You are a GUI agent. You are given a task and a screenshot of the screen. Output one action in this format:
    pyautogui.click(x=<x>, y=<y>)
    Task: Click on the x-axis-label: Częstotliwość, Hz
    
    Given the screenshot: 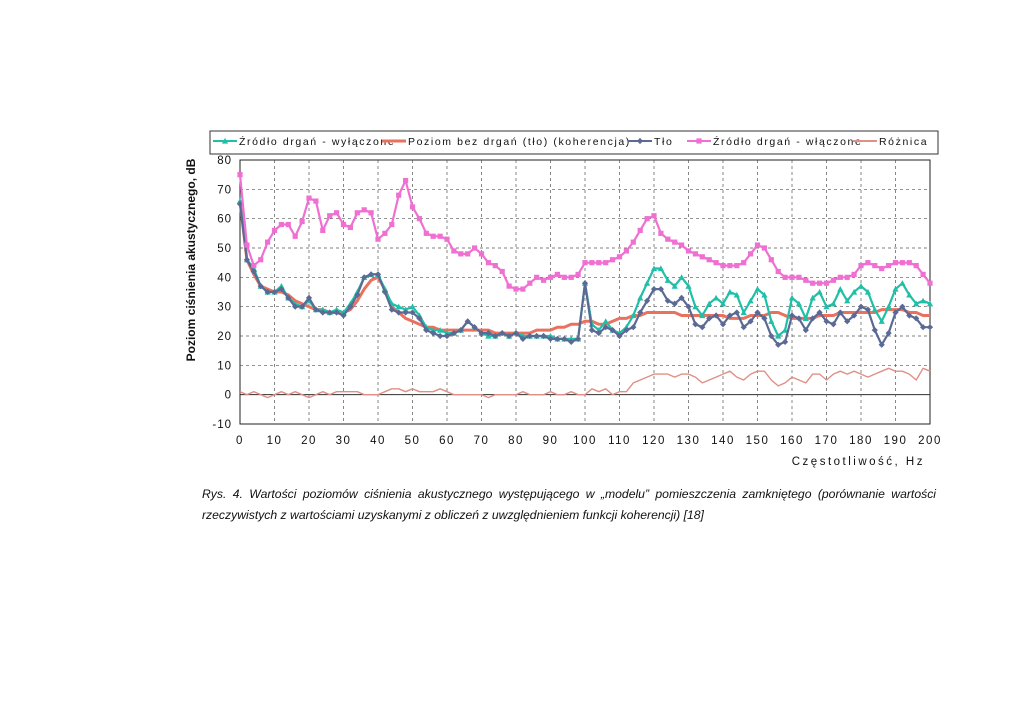 What is the action you would take?
    pyautogui.click(x=858, y=462)
    